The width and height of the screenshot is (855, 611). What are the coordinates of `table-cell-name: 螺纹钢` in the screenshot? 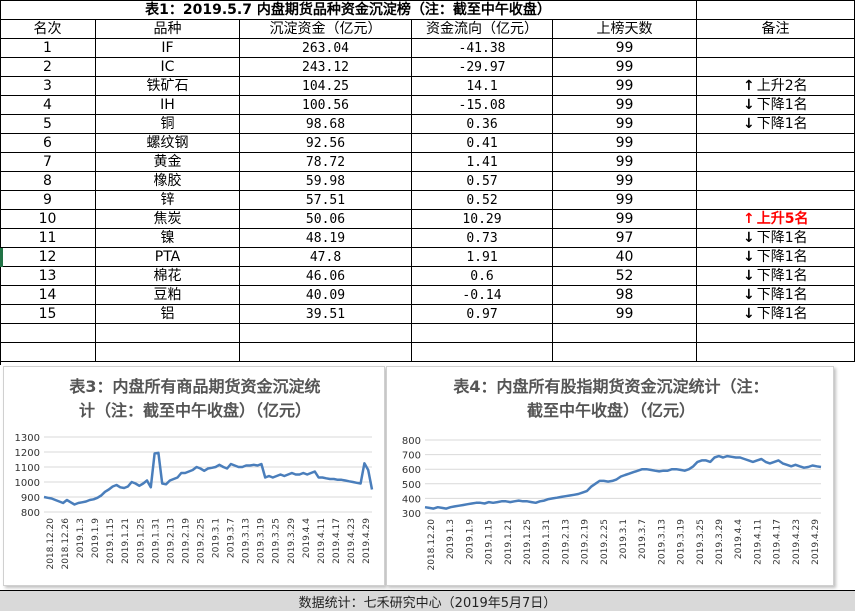 It's located at (168, 143).